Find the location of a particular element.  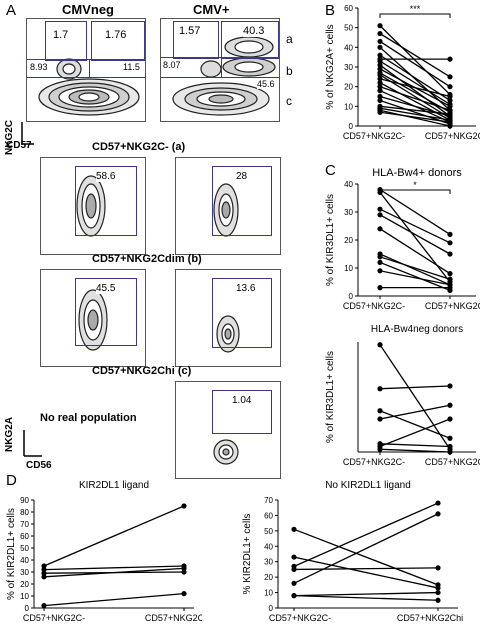

chart-title: HLA-Bw4neg donors is located at coordinates (417, 329).